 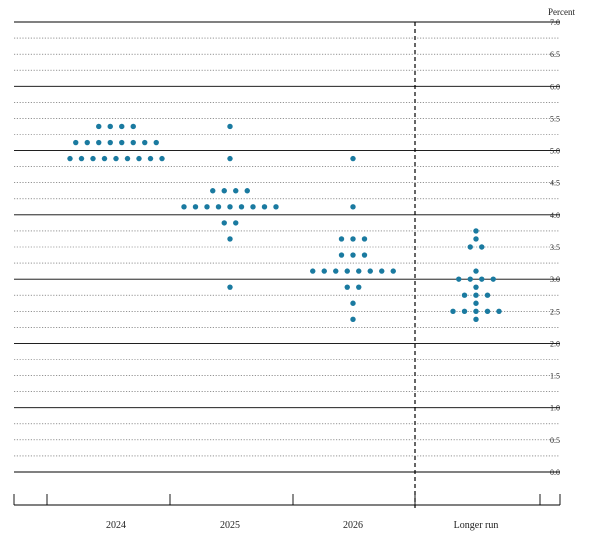 What do you see at coordinates (555, 54) in the screenshot?
I see `y-tick-label: 6.5` at bounding box center [555, 54].